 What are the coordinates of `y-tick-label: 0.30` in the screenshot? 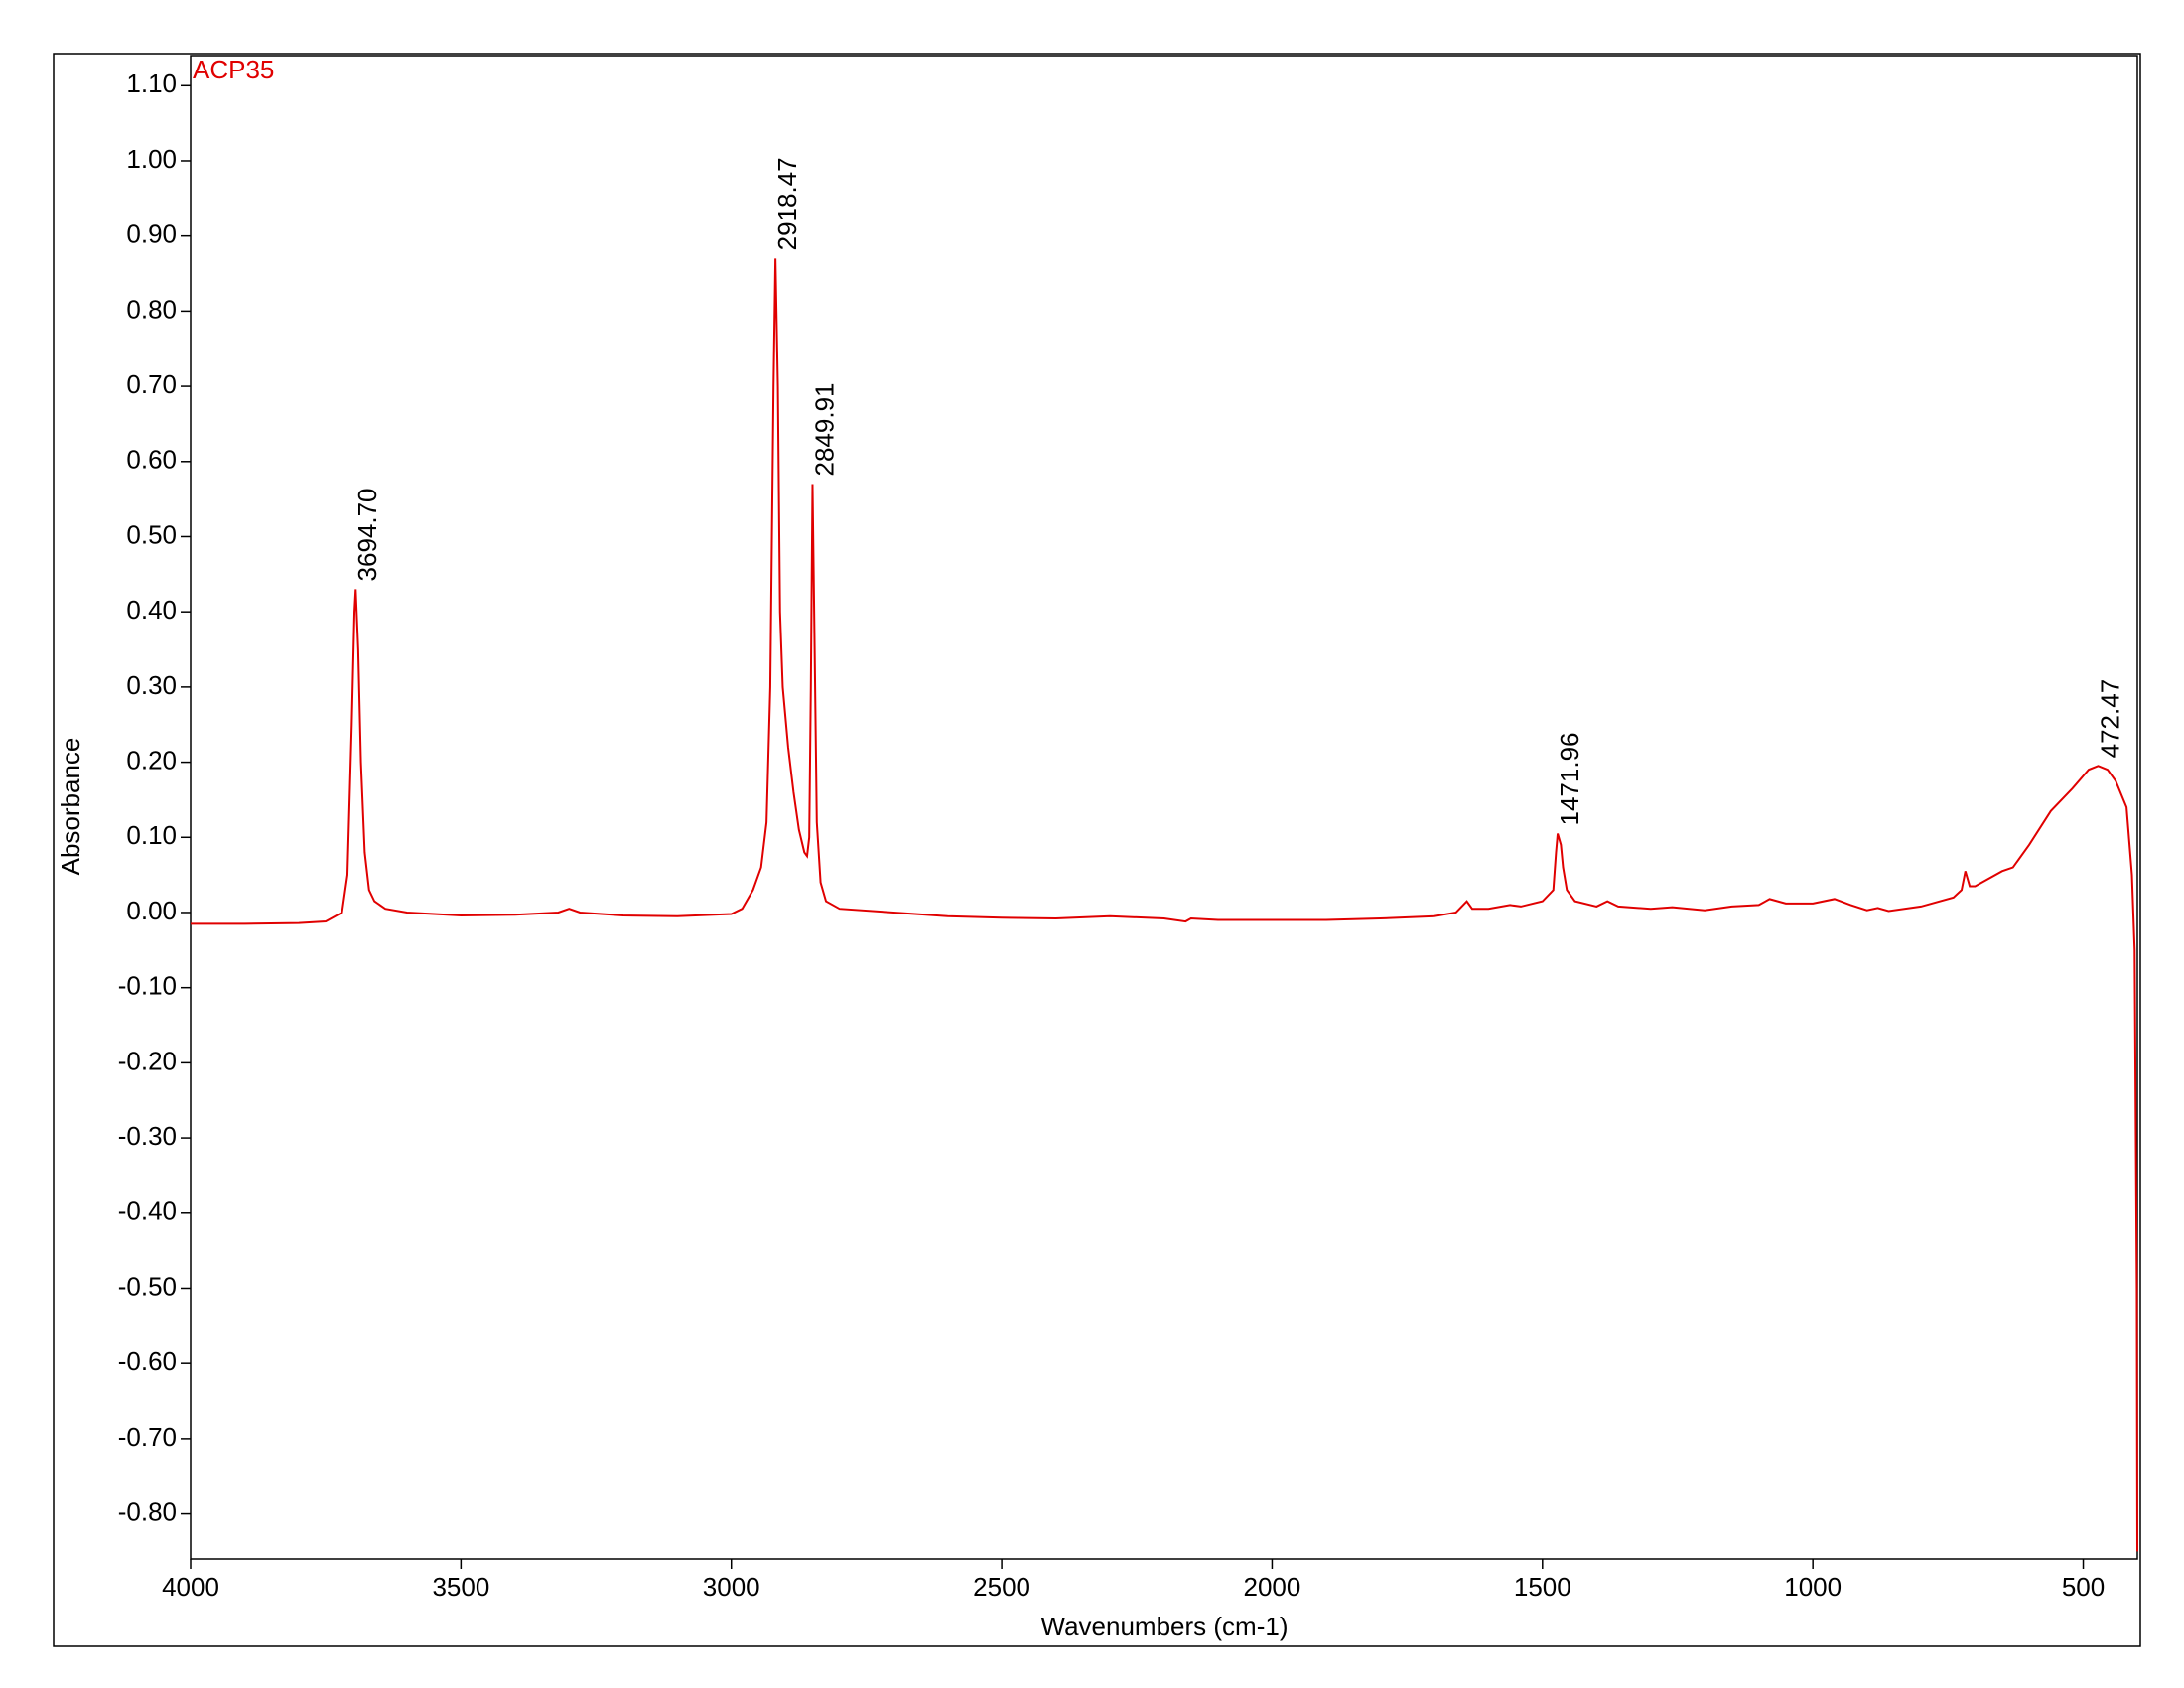 It's located at (151, 685).